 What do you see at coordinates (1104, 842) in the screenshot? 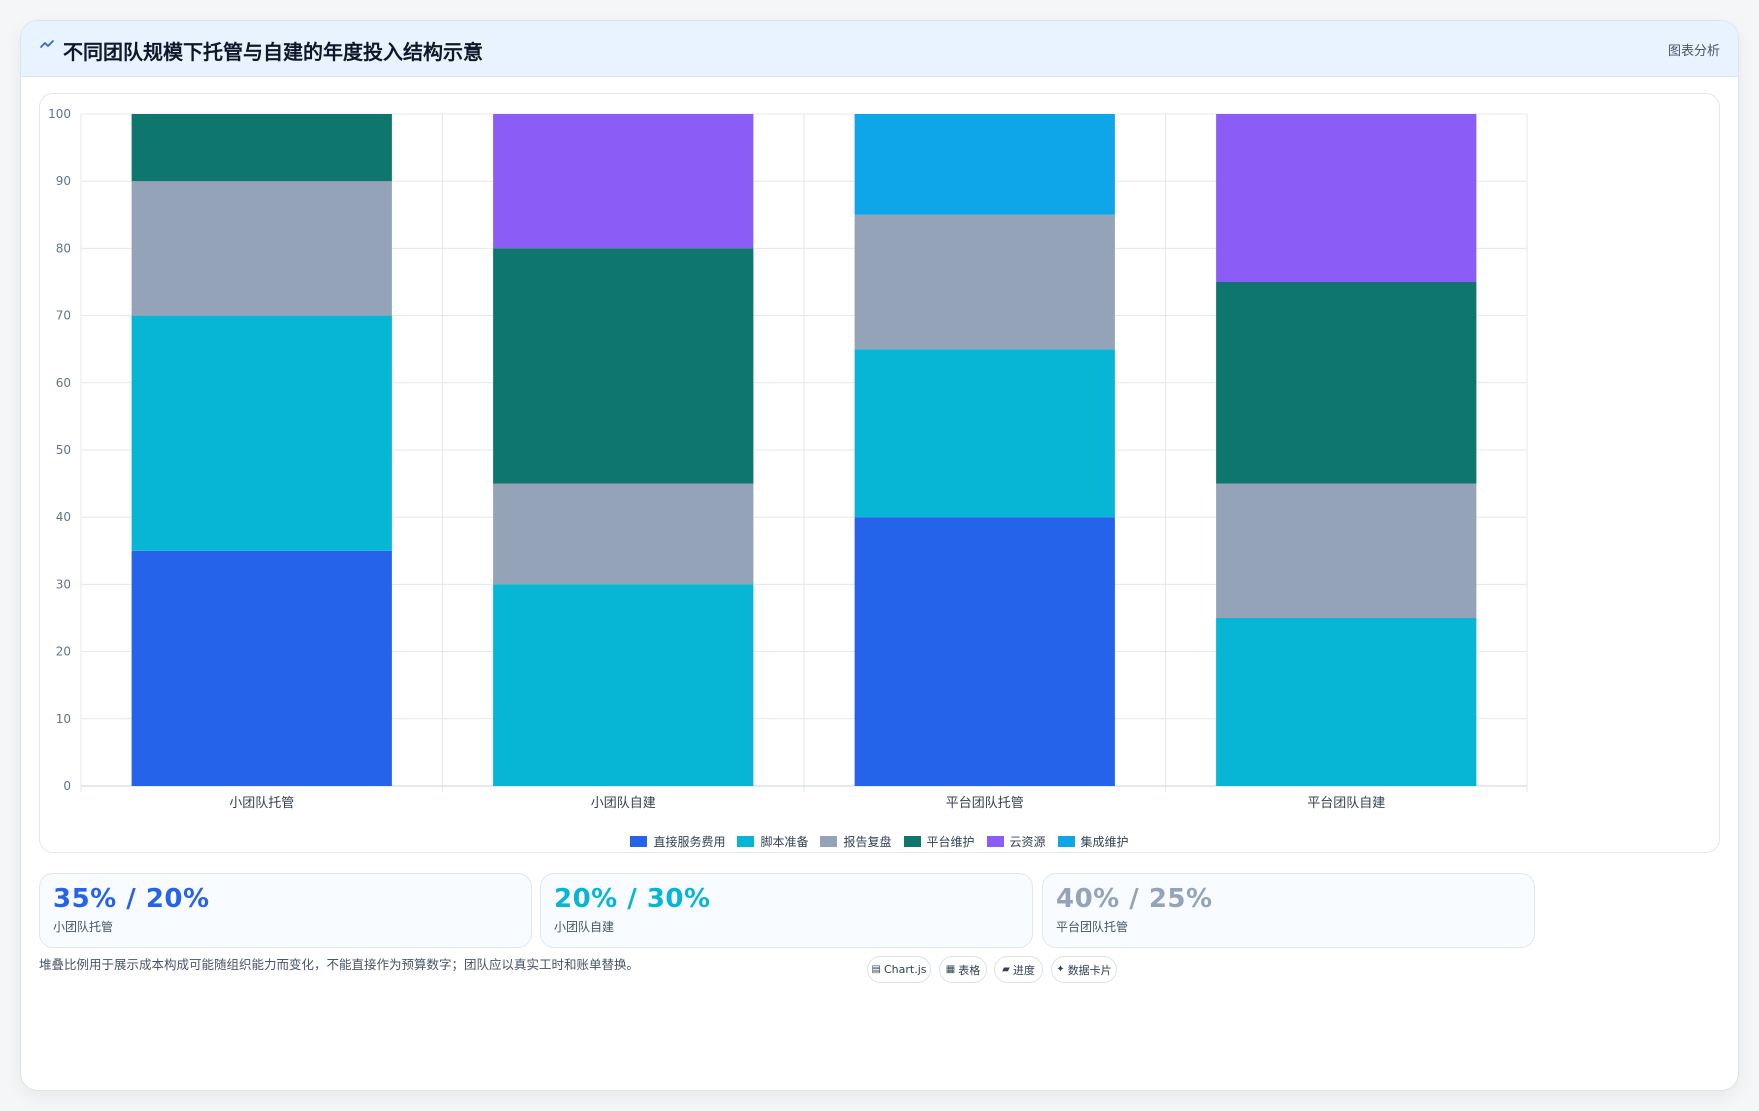
I see `legend-label: 集成维护` at bounding box center [1104, 842].